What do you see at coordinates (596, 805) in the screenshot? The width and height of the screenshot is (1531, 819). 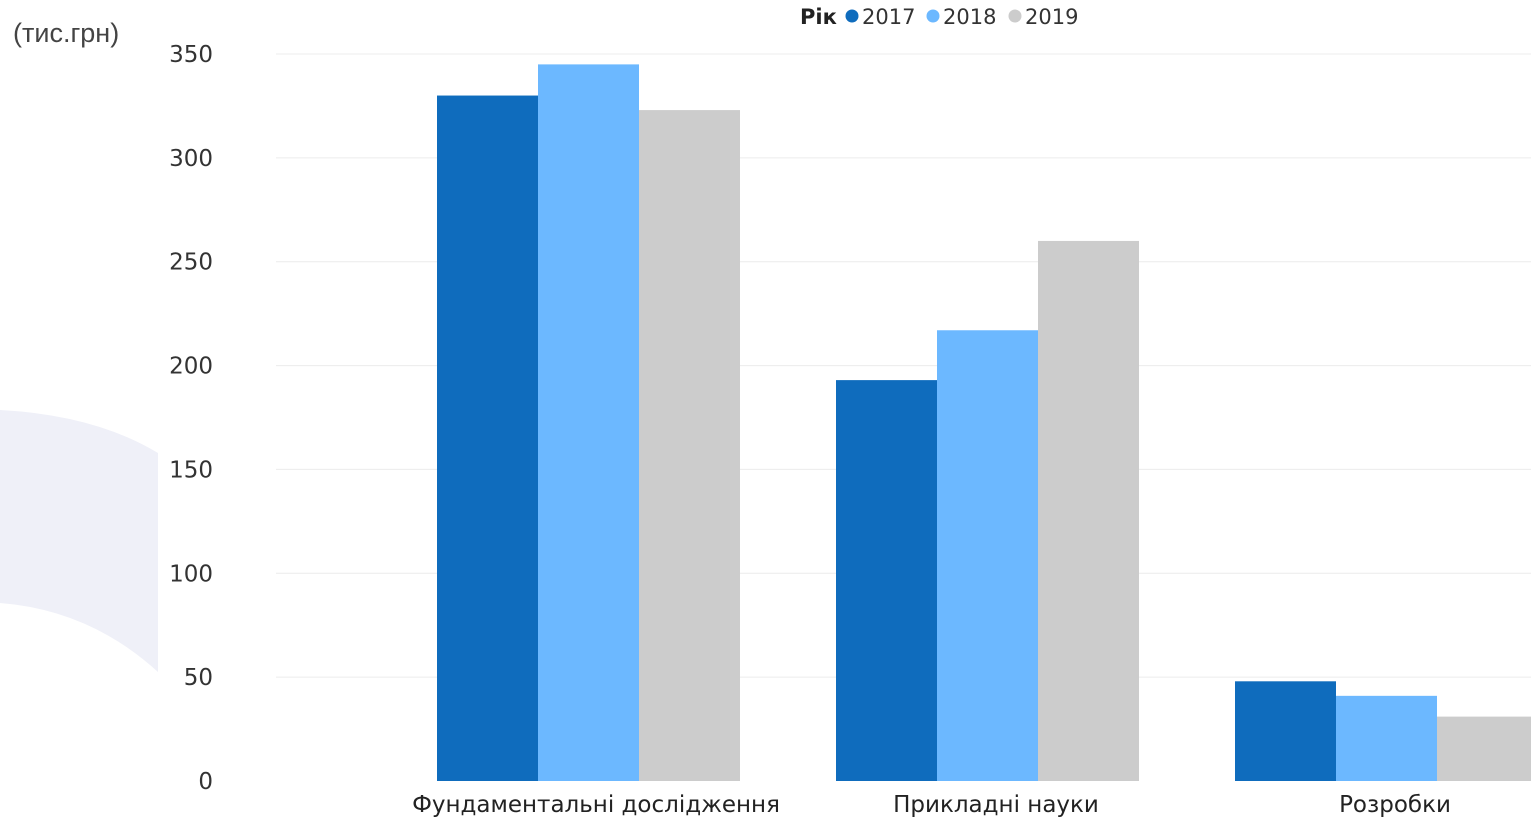 I see `x-category-label-1: Фундаментальні дослідження` at bounding box center [596, 805].